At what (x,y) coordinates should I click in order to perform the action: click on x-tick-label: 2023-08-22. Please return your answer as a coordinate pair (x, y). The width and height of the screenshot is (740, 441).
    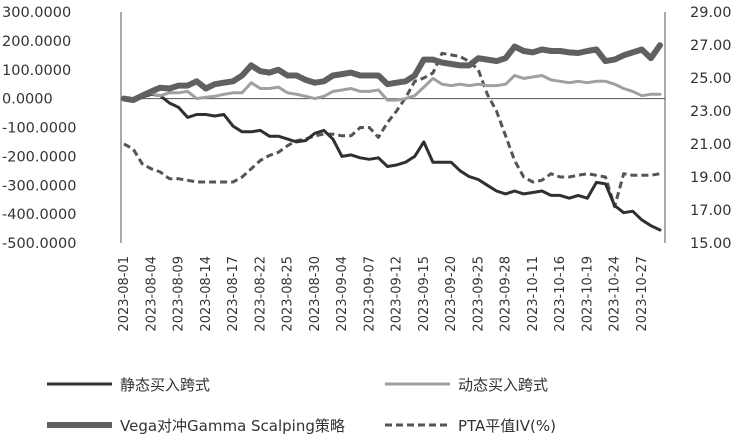
    Looking at the image, I should click on (260, 294).